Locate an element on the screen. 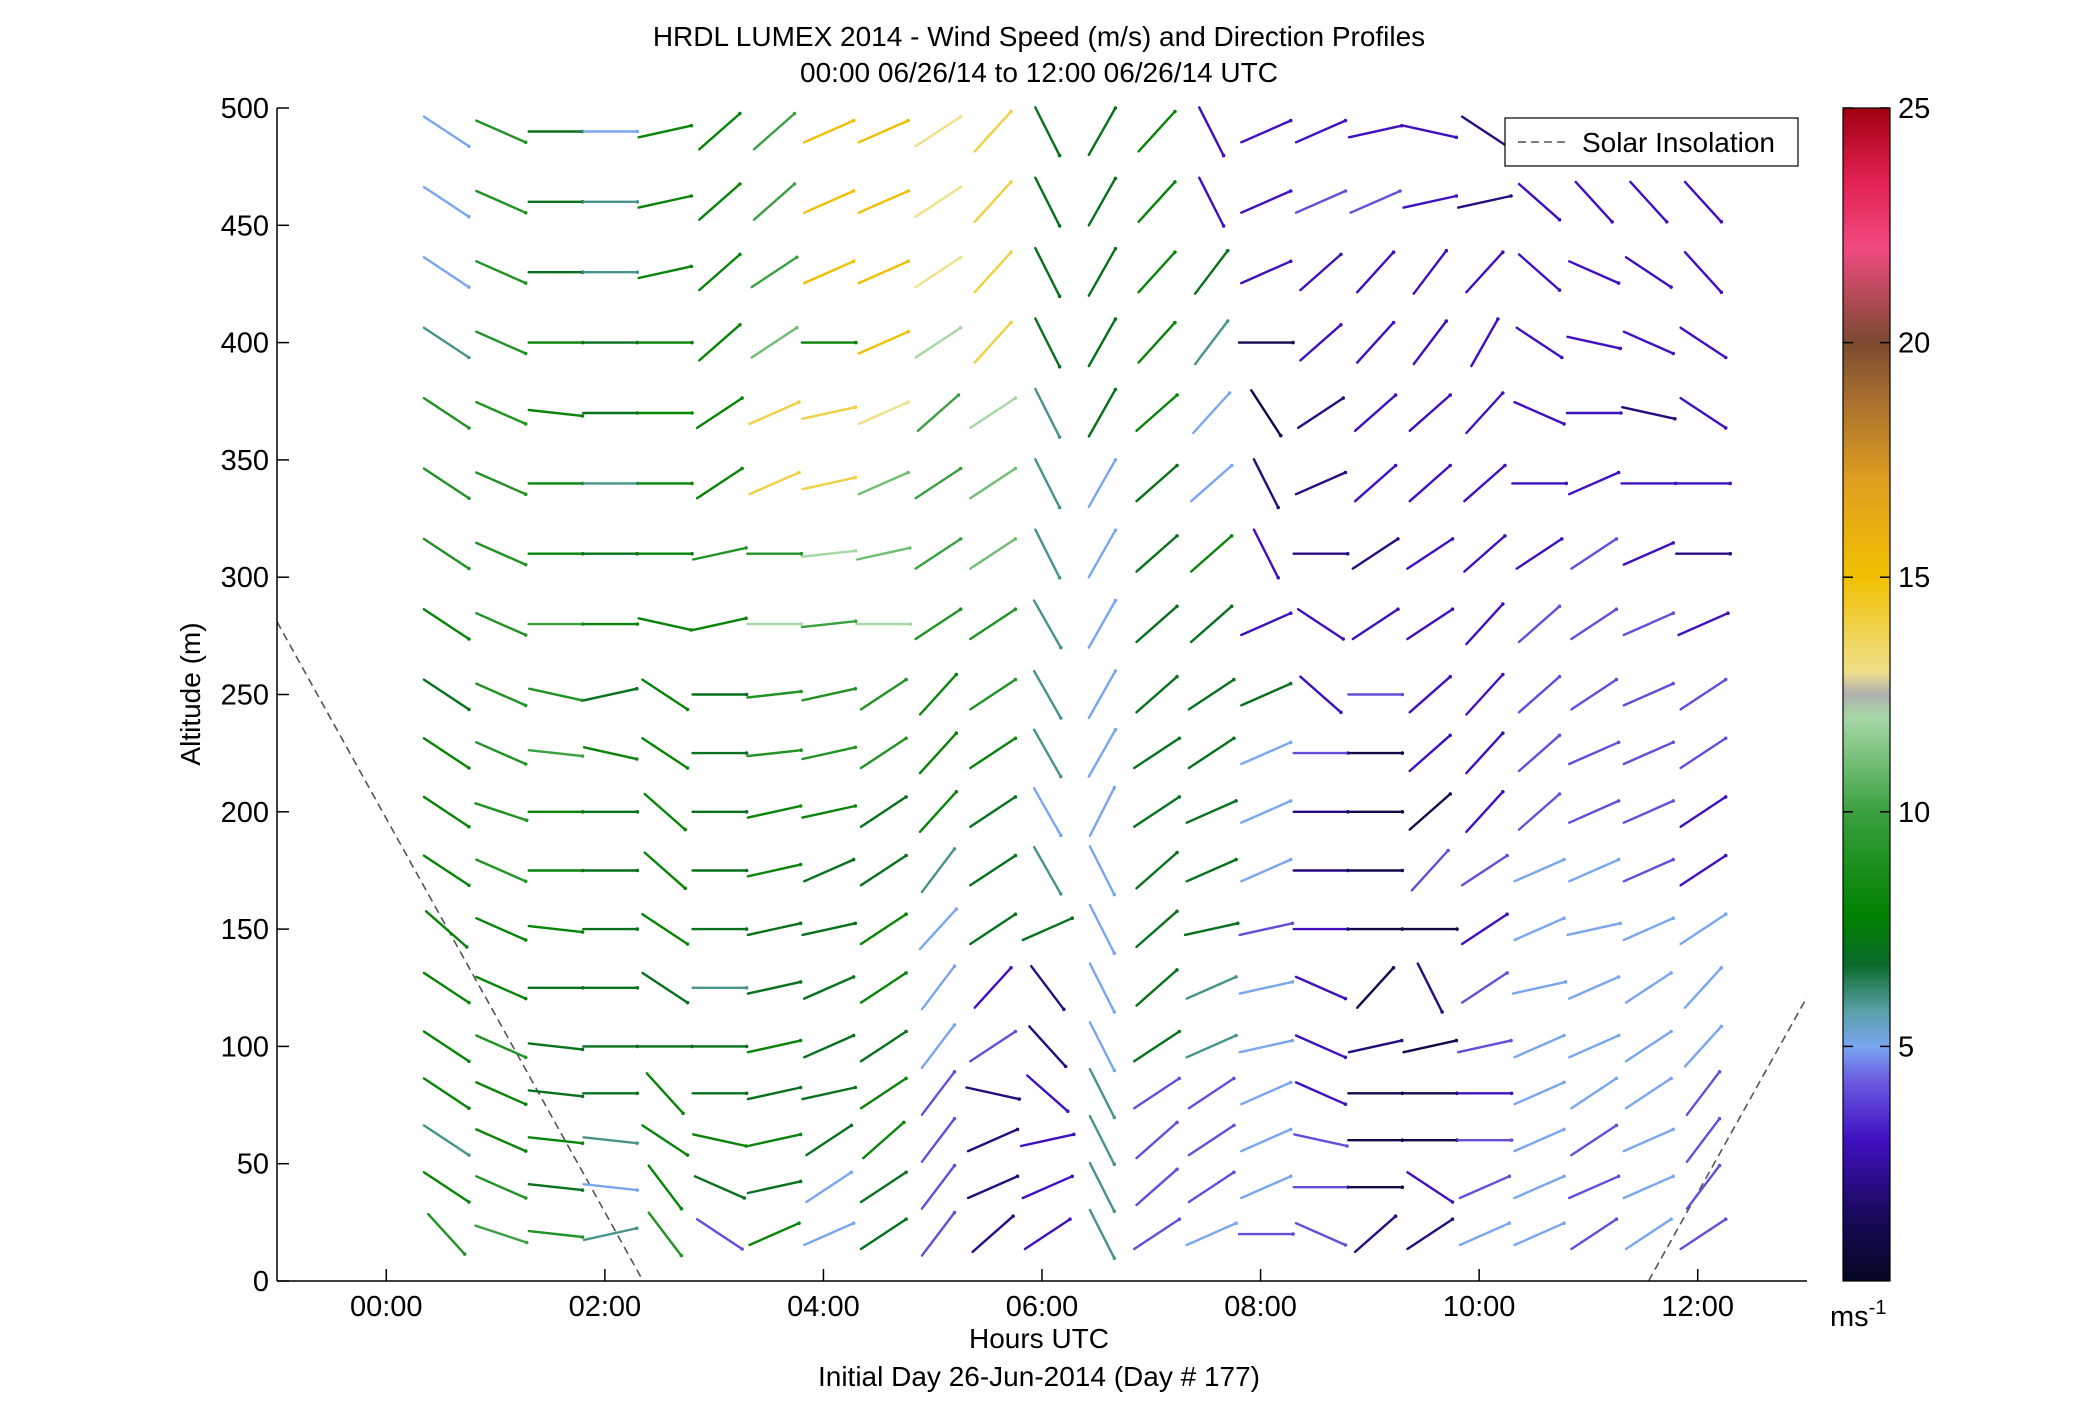 Image resolution: width=2098 pixels, height=1425 pixels. x-tick-label: 10:00 is located at coordinates (1479, 1307).